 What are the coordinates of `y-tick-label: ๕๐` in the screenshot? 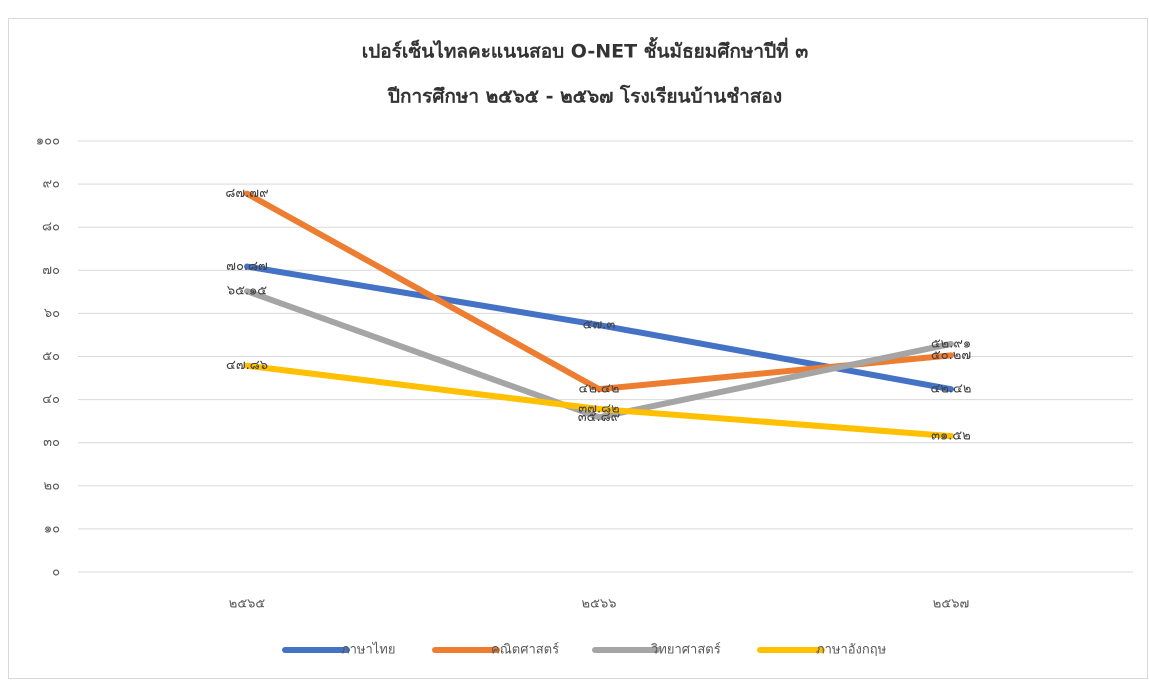 It's located at (51, 356).